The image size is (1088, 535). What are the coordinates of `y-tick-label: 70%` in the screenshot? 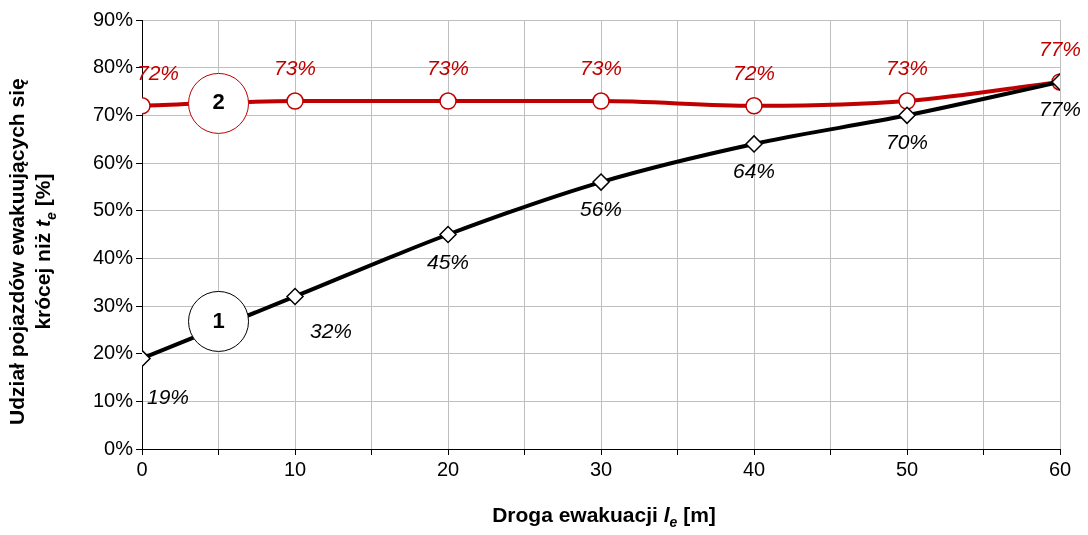 It's located at (113, 113).